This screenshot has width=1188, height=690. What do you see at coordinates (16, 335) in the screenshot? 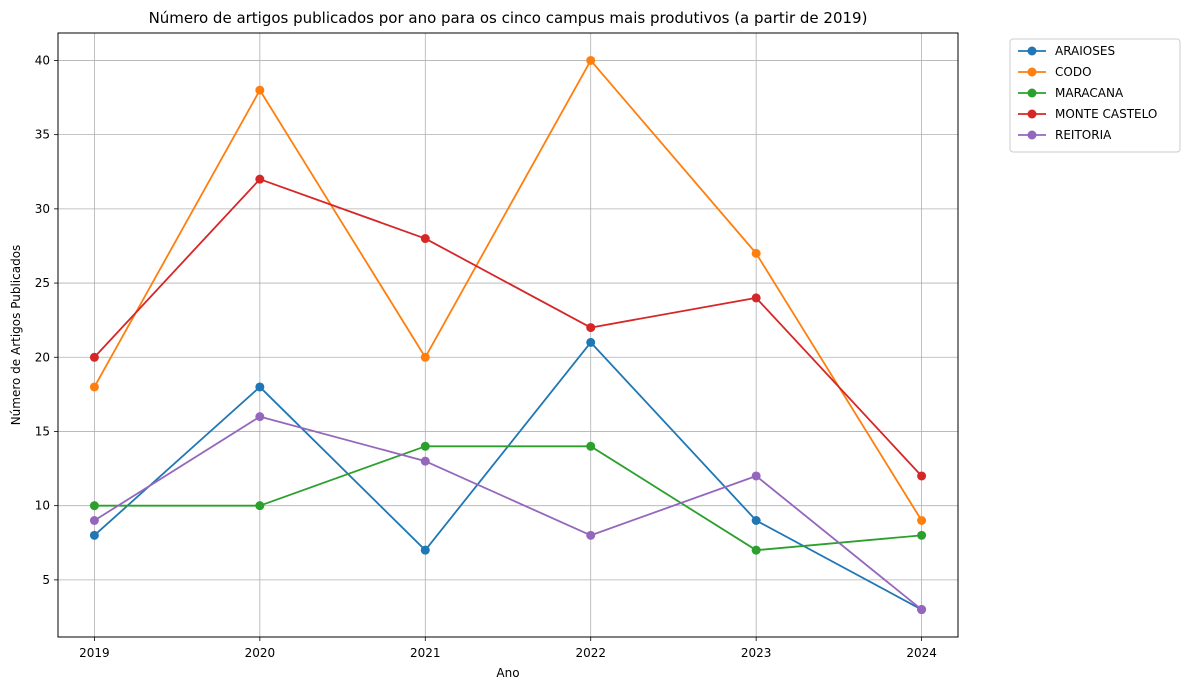
I see `y-axis-label: Número de Artigos Publicados` at bounding box center [16, 335].